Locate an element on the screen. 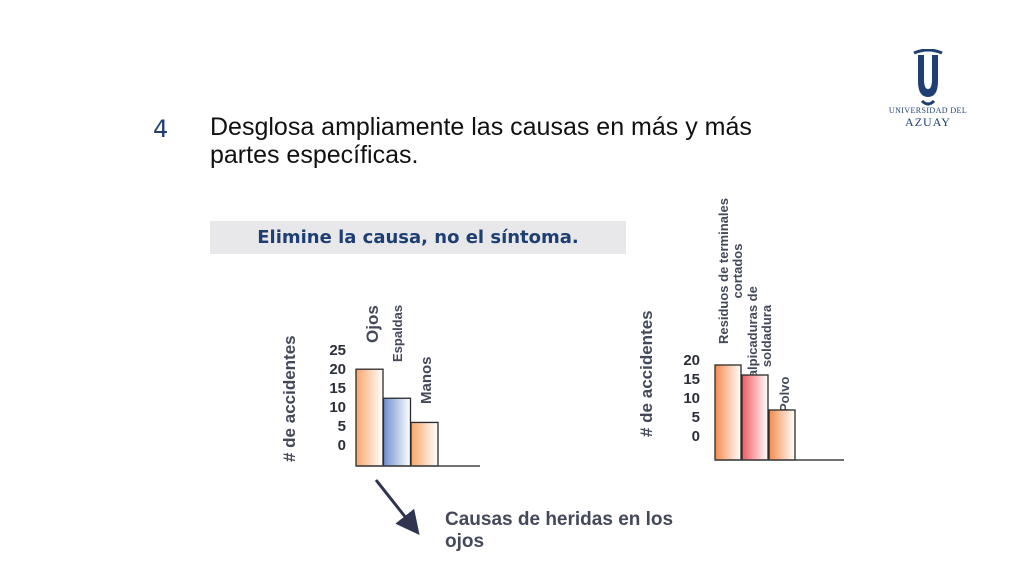 The height and width of the screenshot is (576, 1024). university-logo: UNIVERSIDAD DEL AZUAY is located at coordinates (928, 90).